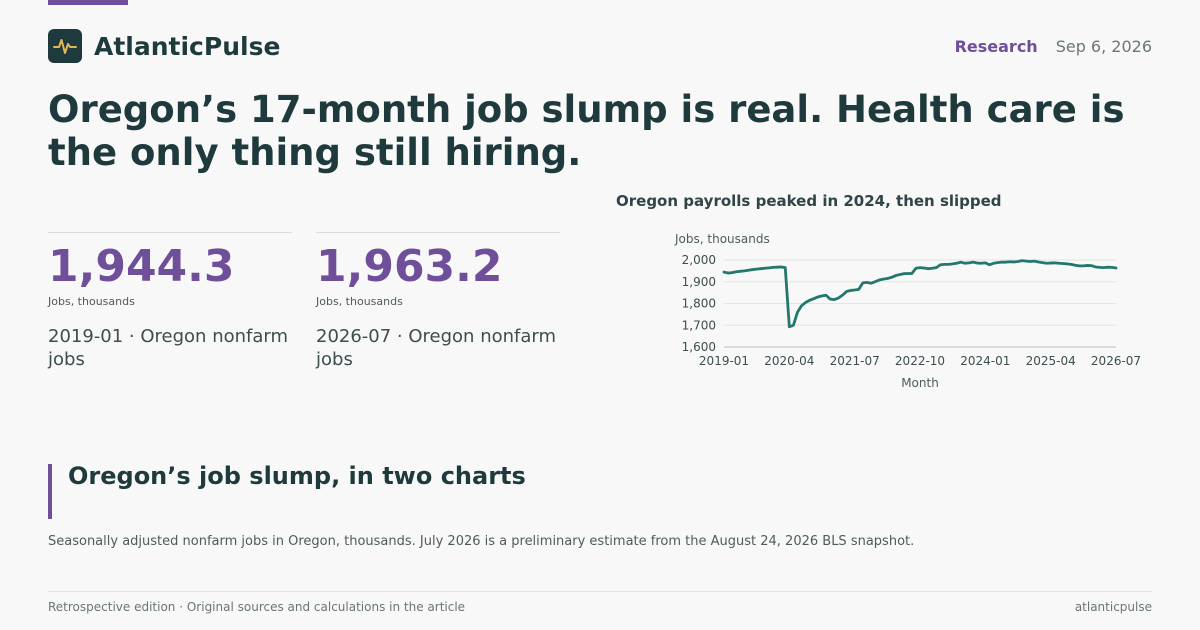 This screenshot has height=630, width=1200. What do you see at coordinates (722, 239) in the screenshot?
I see `y-axis-label: Jobs, thousands` at bounding box center [722, 239].